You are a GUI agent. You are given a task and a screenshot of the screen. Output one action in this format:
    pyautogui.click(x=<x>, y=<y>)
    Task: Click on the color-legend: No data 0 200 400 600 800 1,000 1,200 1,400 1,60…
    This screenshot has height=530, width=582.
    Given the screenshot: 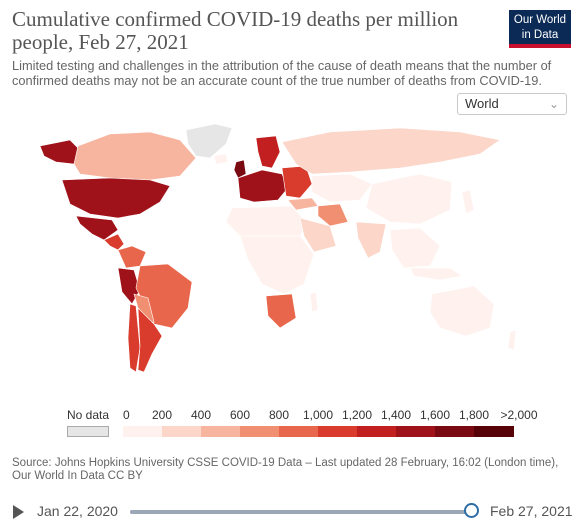 What is the action you would take?
    pyautogui.click(x=291, y=422)
    